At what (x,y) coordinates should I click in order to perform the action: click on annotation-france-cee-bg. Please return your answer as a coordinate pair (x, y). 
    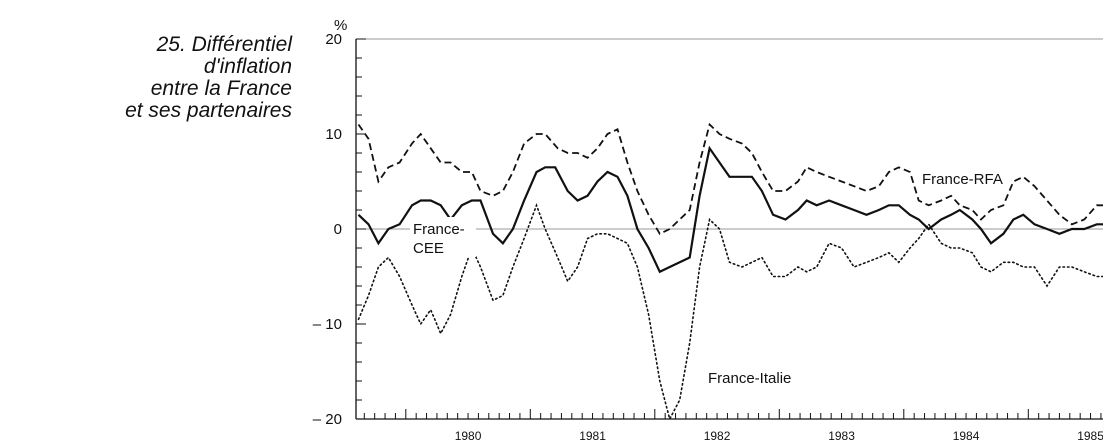
    Looking at the image, I should click on (443, 237).